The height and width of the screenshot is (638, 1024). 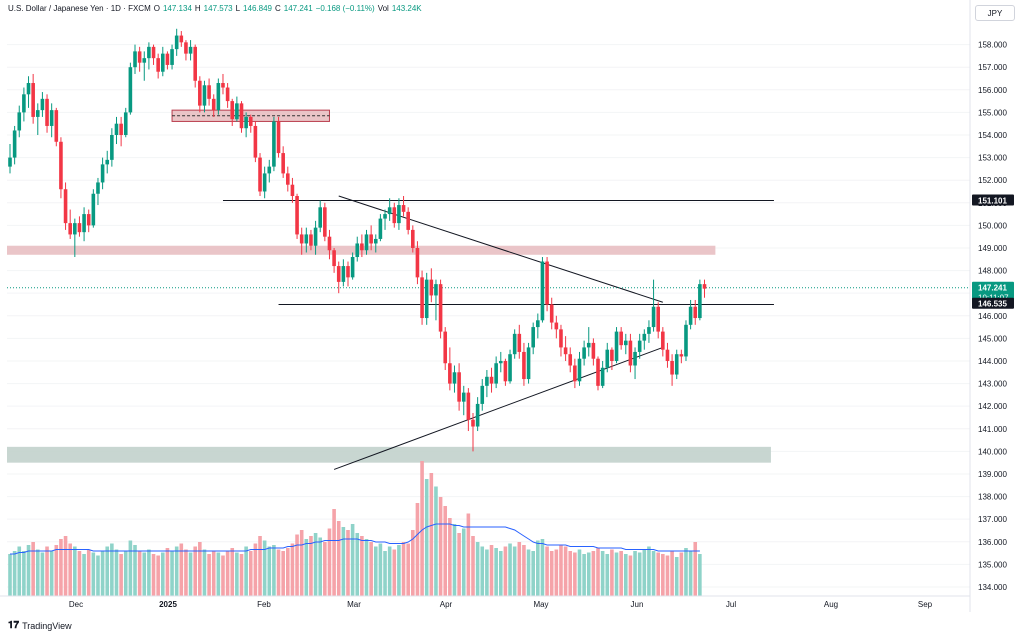 I want to click on price-label: 151.101, so click(x=992, y=201).